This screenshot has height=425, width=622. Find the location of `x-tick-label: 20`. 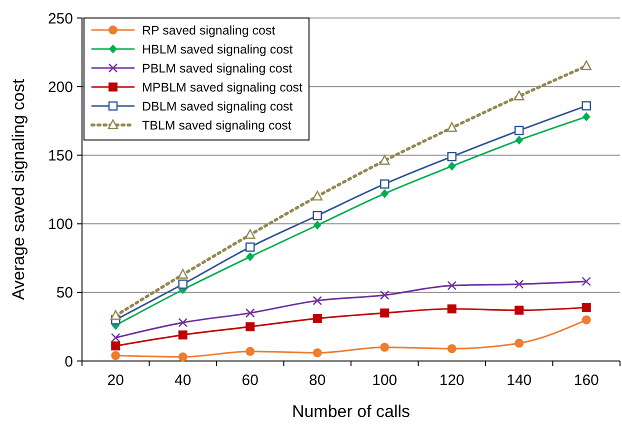

x-tick-label: 20 is located at coordinates (115, 380).